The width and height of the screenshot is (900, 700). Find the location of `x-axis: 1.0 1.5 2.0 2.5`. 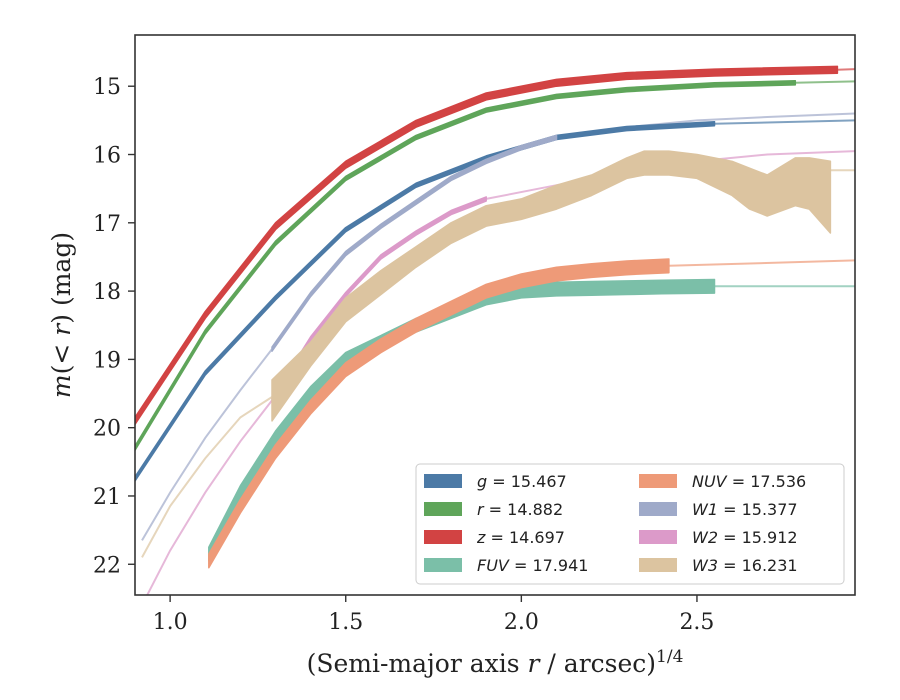

x-axis: 1.0 1.5 2.0 2.5 is located at coordinates (433, 615).